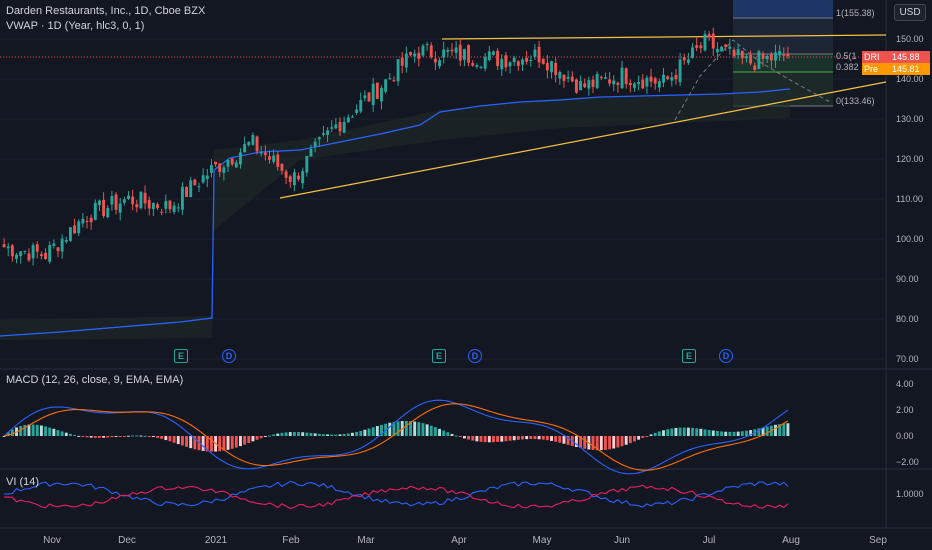 The width and height of the screenshot is (932, 550). I want to click on currency-button: USD, so click(910, 12).